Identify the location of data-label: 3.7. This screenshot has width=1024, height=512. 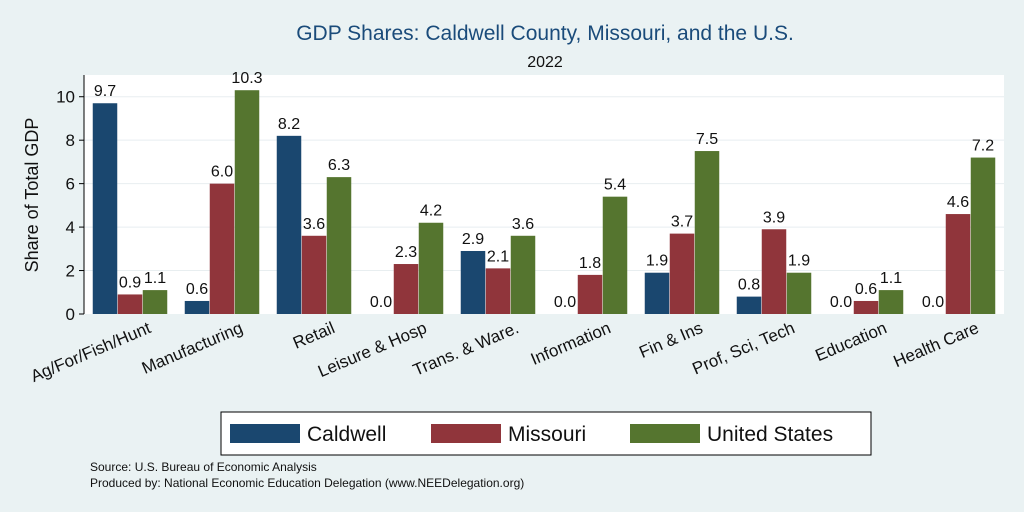
(682, 222).